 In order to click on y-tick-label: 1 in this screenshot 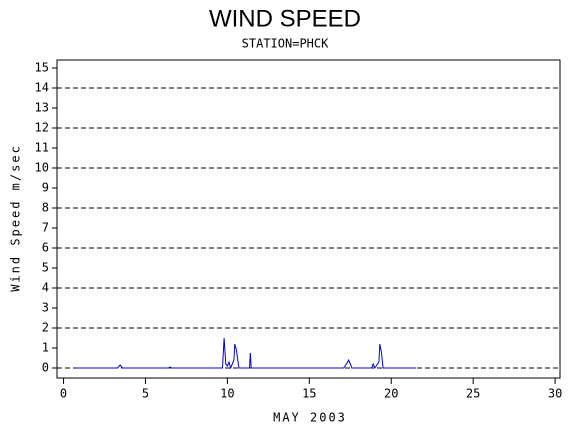, I will do `click(45, 348)`.